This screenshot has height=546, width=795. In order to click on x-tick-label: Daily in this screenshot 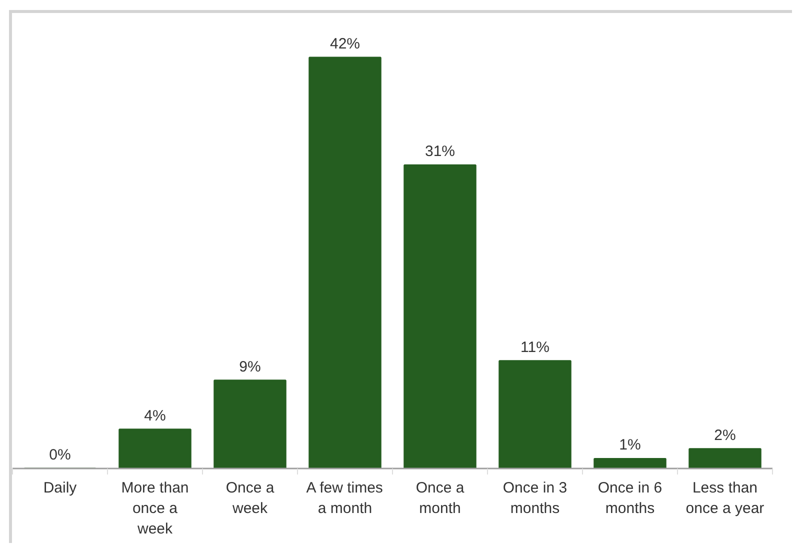, I will do `click(60, 488)`.